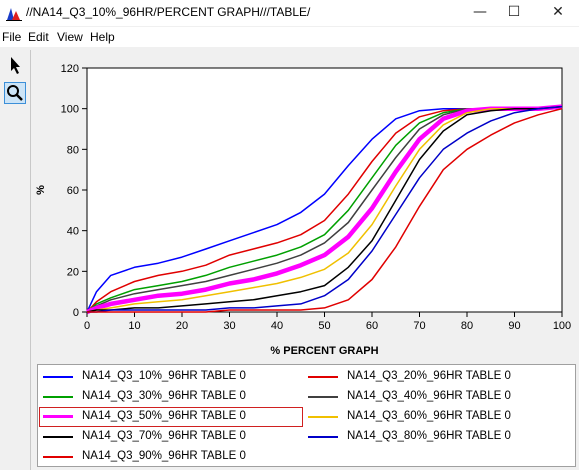  What do you see at coordinates (372, 326) in the screenshot?
I see `x-tick-label: 60` at bounding box center [372, 326].